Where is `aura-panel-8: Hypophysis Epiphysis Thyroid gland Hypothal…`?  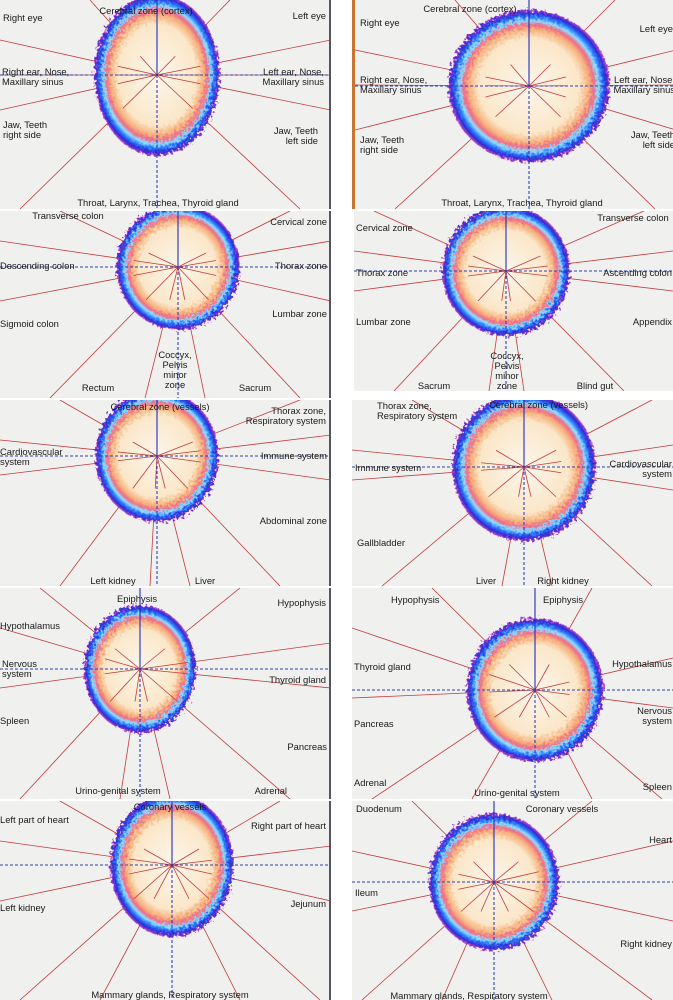 aura-panel-8: Hypophysis Epiphysis Thyroid gland Hypothal… is located at coordinates (512, 693).